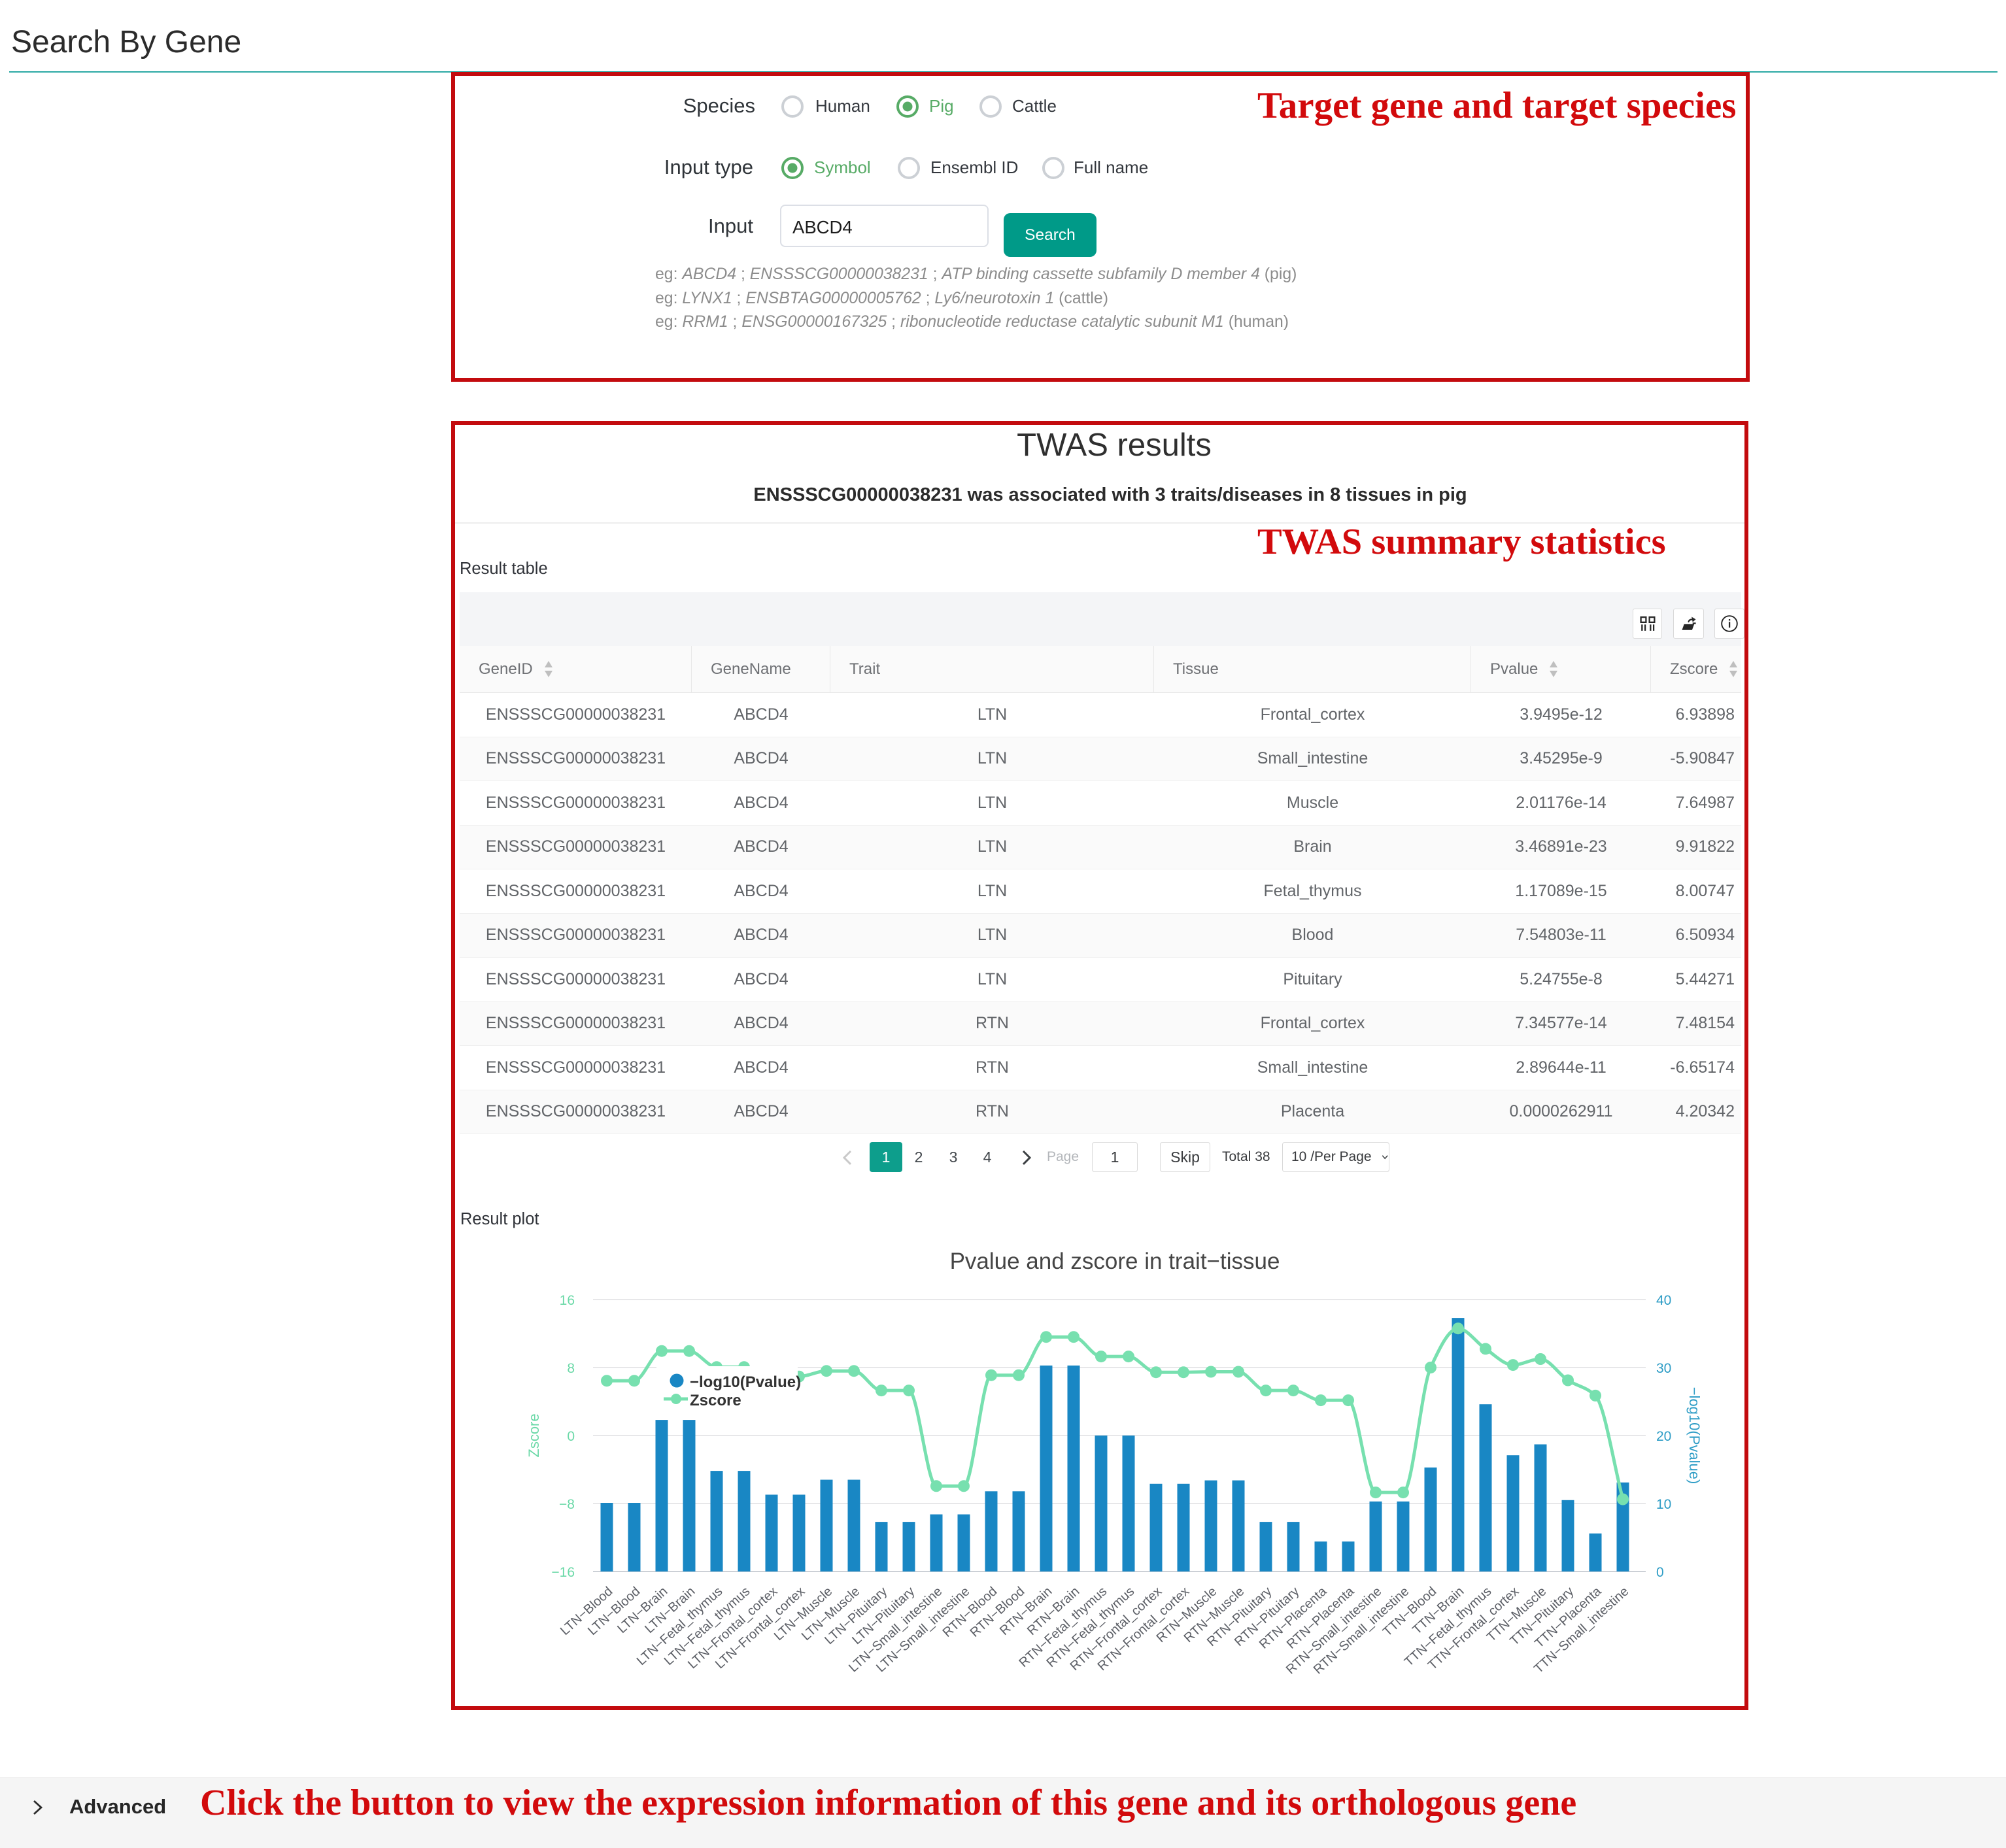 This screenshot has width=2006, height=1848. What do you see at coordinates (567, 1300) in the screenshot?
I see `svg-text: 16` at bounding box center [567, 1300].